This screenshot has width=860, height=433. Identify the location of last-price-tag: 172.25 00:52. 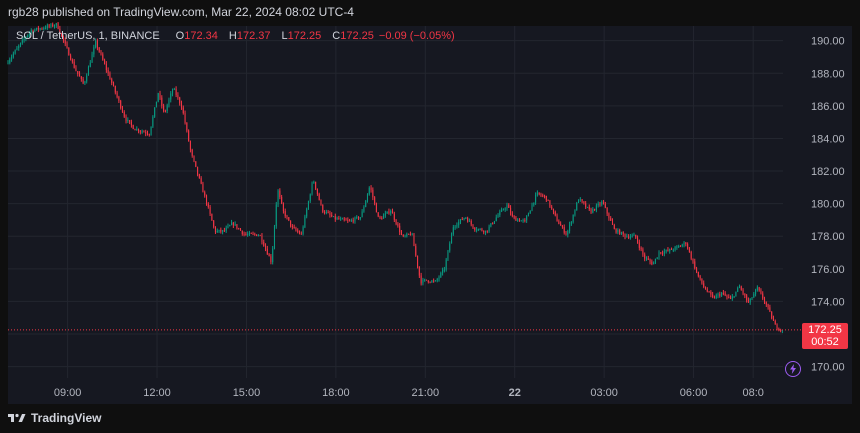
(825, 336).